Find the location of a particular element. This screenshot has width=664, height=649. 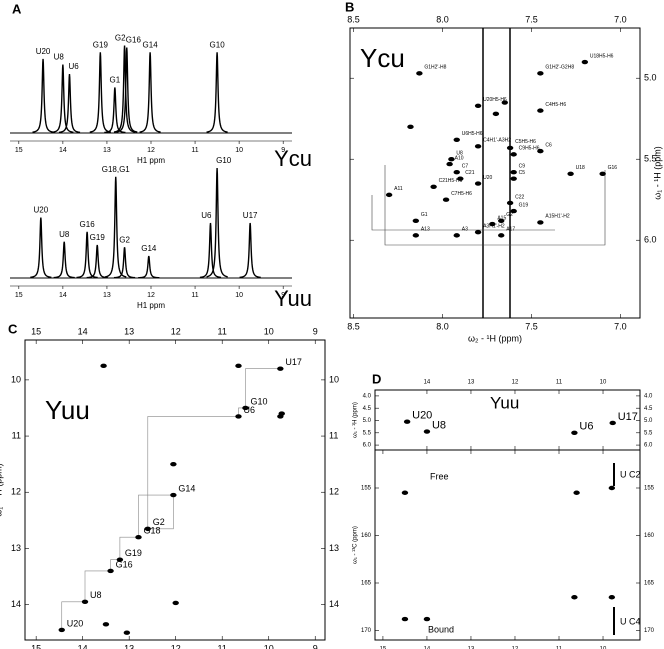

y-tick-label: 4.5 is located at coordinates (648, 409).